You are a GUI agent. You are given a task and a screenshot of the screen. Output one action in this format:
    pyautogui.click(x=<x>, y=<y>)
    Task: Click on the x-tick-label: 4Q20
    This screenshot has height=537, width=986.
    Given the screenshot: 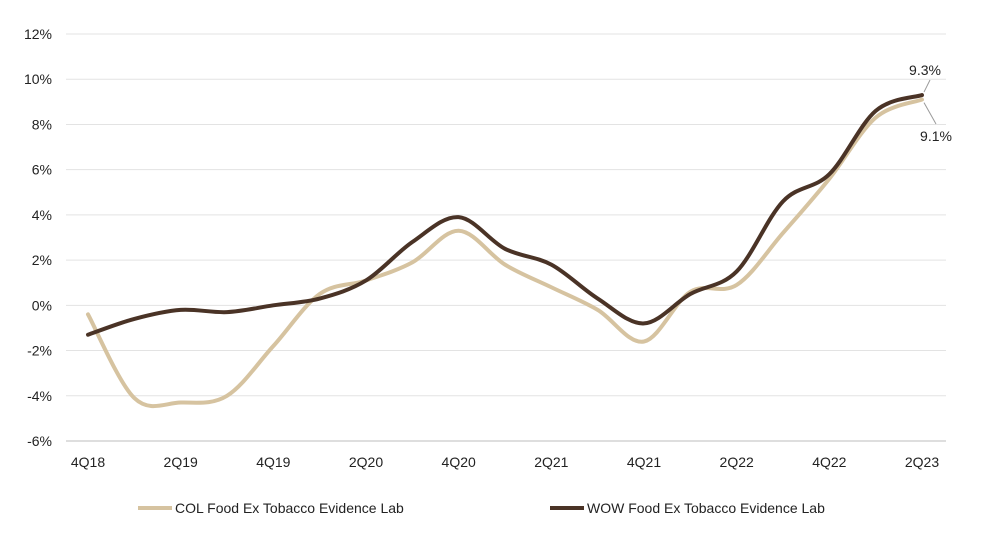 What is the action you would take?
    pyautogui.click(x=459, y=462)
    